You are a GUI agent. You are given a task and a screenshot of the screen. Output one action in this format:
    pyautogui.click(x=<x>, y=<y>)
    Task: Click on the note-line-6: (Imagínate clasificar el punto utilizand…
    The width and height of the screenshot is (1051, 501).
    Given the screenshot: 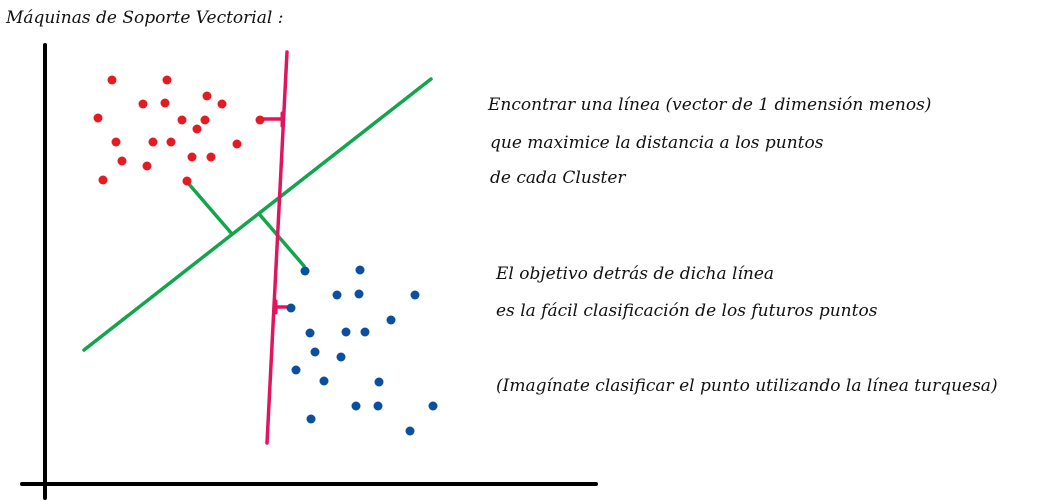 What is the action you would take?
    pyautogui.click(x=747, y=386)
    